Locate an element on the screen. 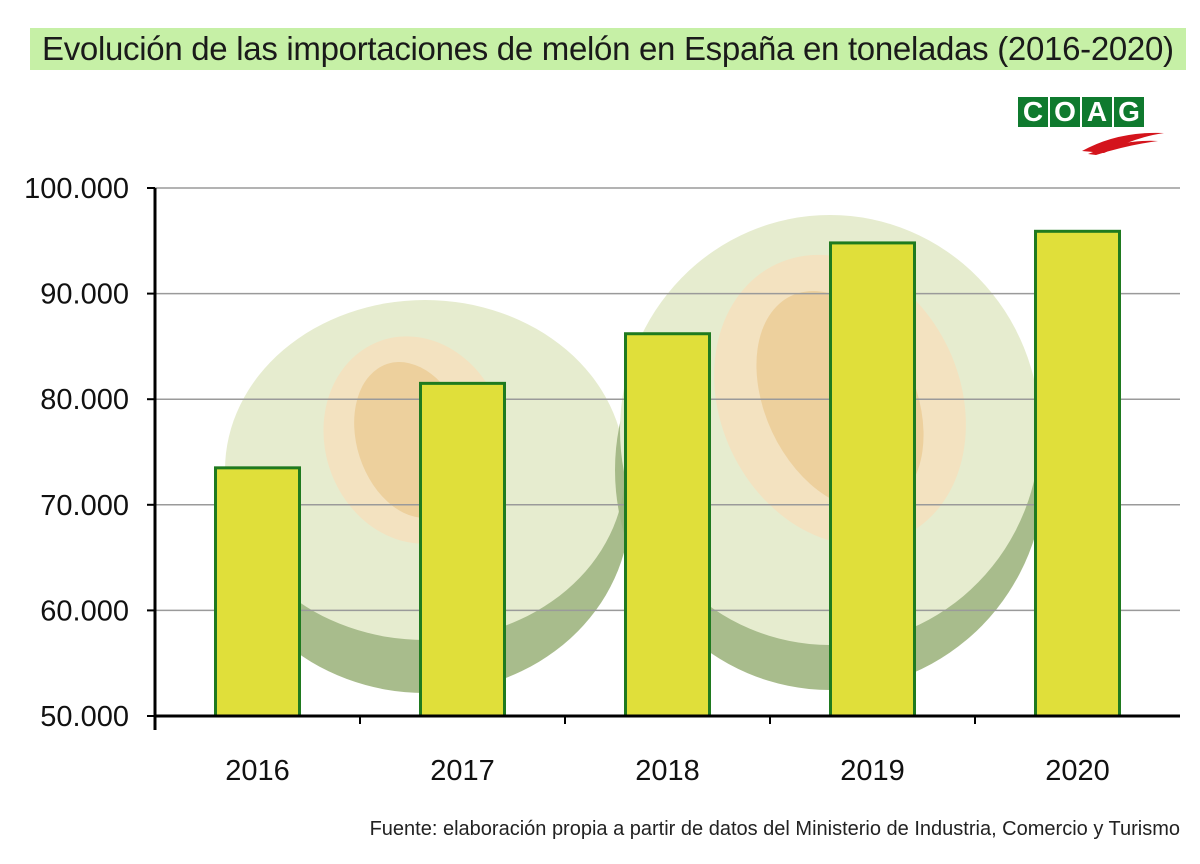  logo-letter: G is located at coordinates (1129, 112).